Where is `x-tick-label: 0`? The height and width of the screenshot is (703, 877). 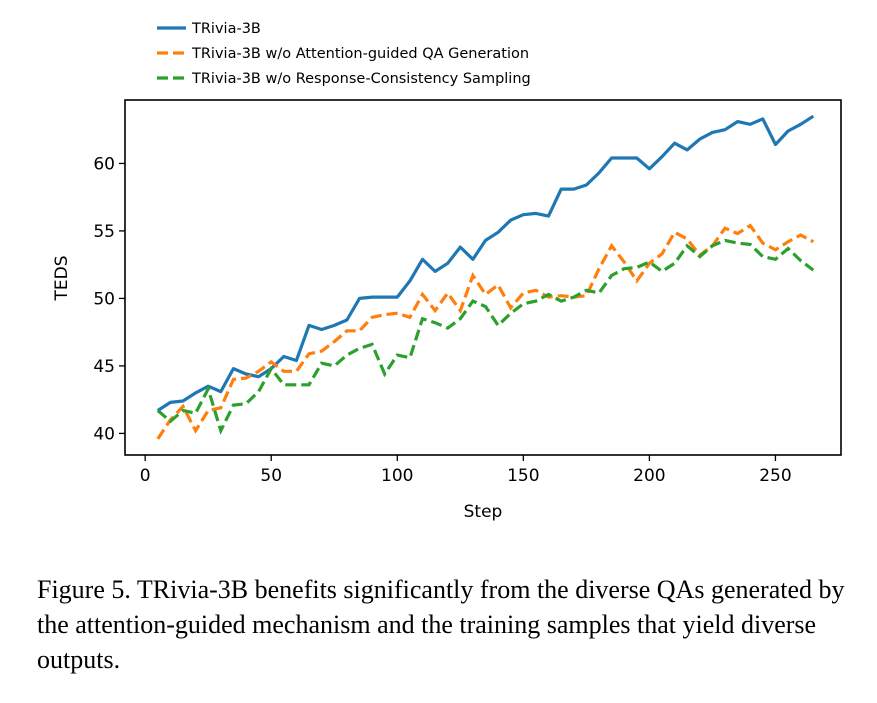
x-tick-label: 0 is located at coordinates (145, 476).